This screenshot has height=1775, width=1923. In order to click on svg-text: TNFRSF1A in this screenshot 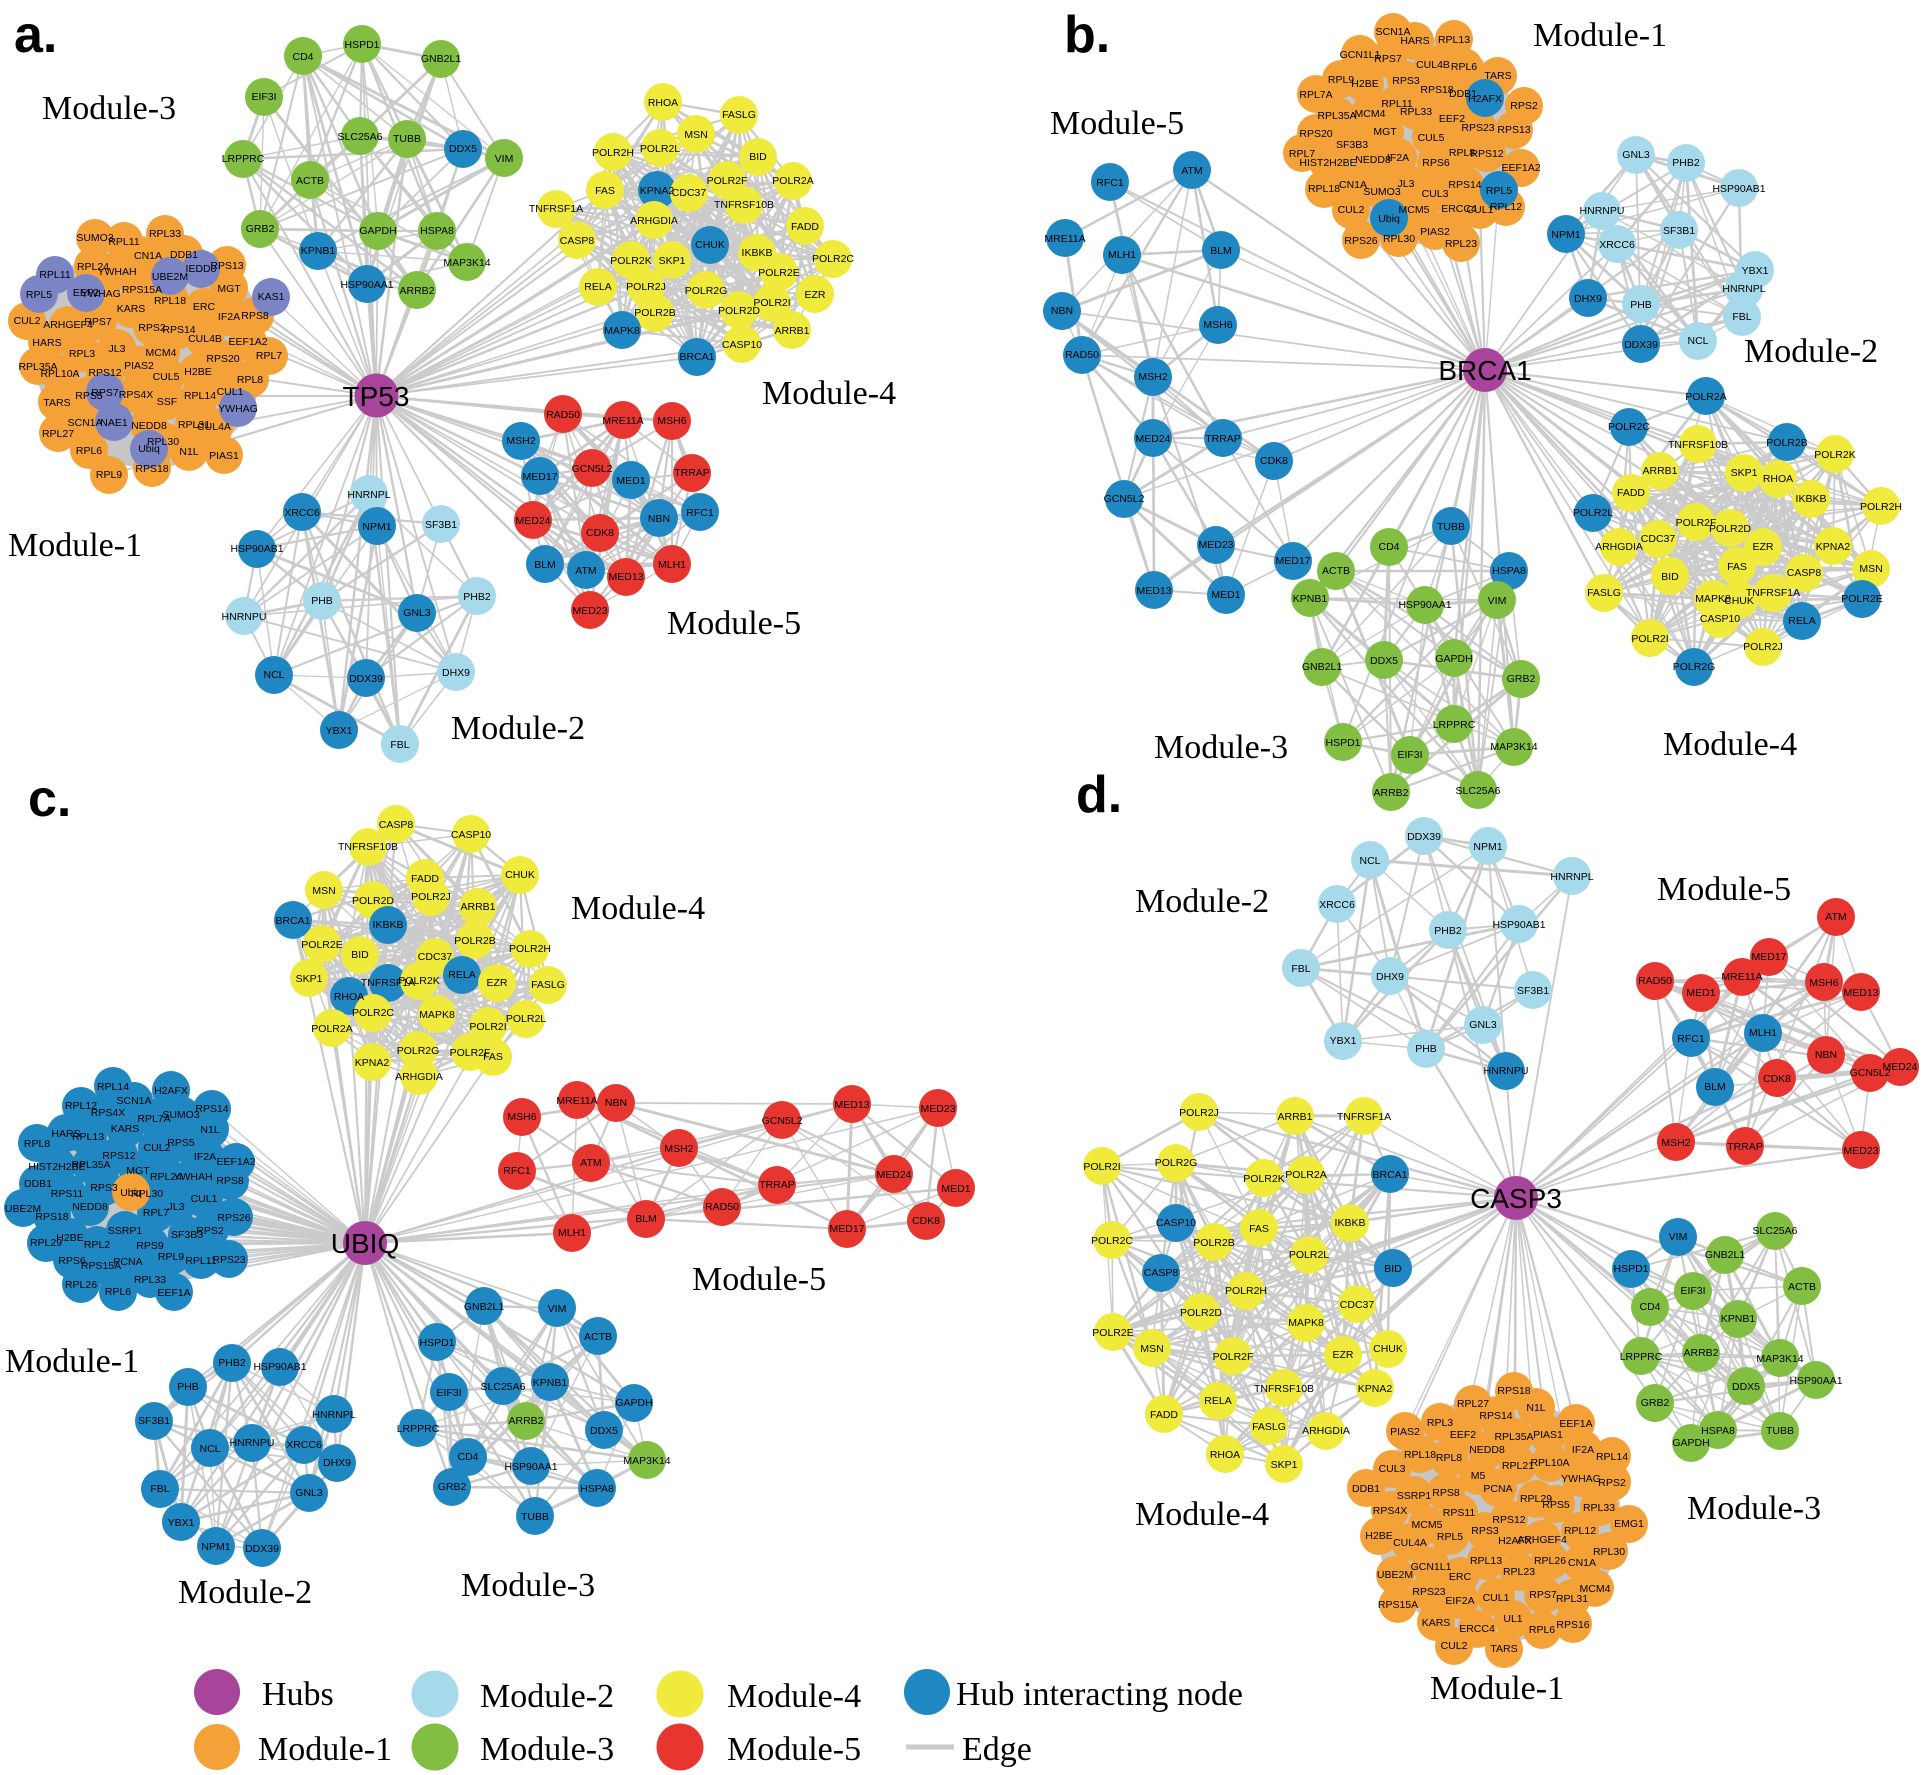, I will do `click(388, 983)`.